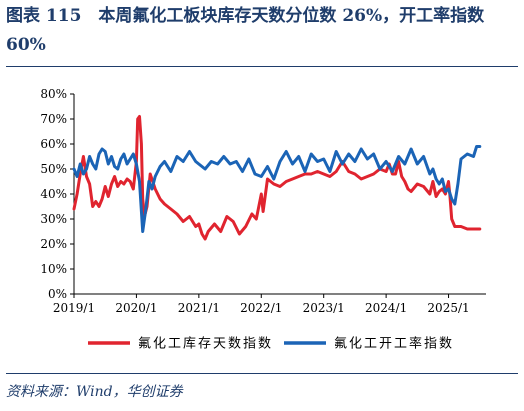  Describe the element at coordinates (386, 308) in the screenshot. I see `x-tick-label: 2024/1` at that location.